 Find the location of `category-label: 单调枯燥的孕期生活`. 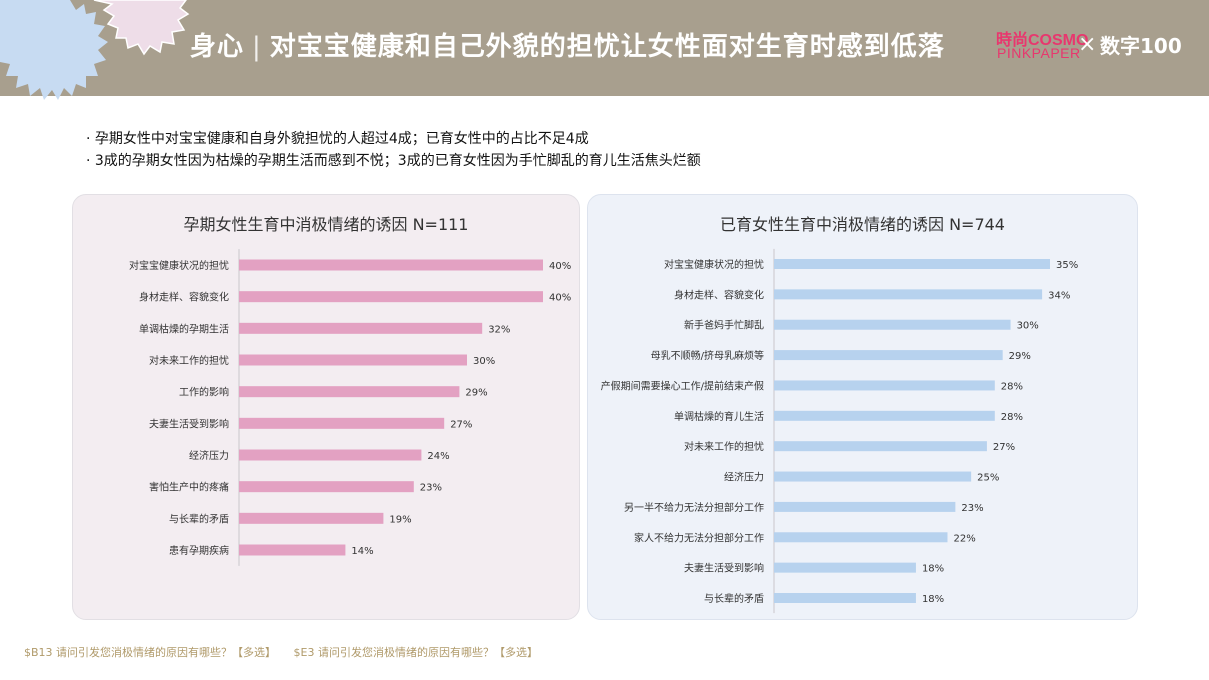

category-label: 单调枯燥的孕期生活 is located at coordinates (184, 328).